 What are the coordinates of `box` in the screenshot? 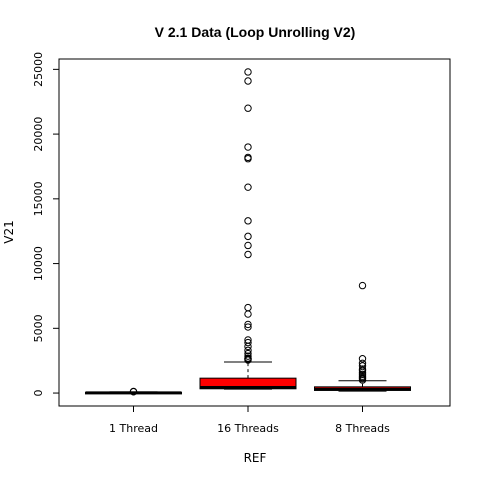 It's located at (248, 383).